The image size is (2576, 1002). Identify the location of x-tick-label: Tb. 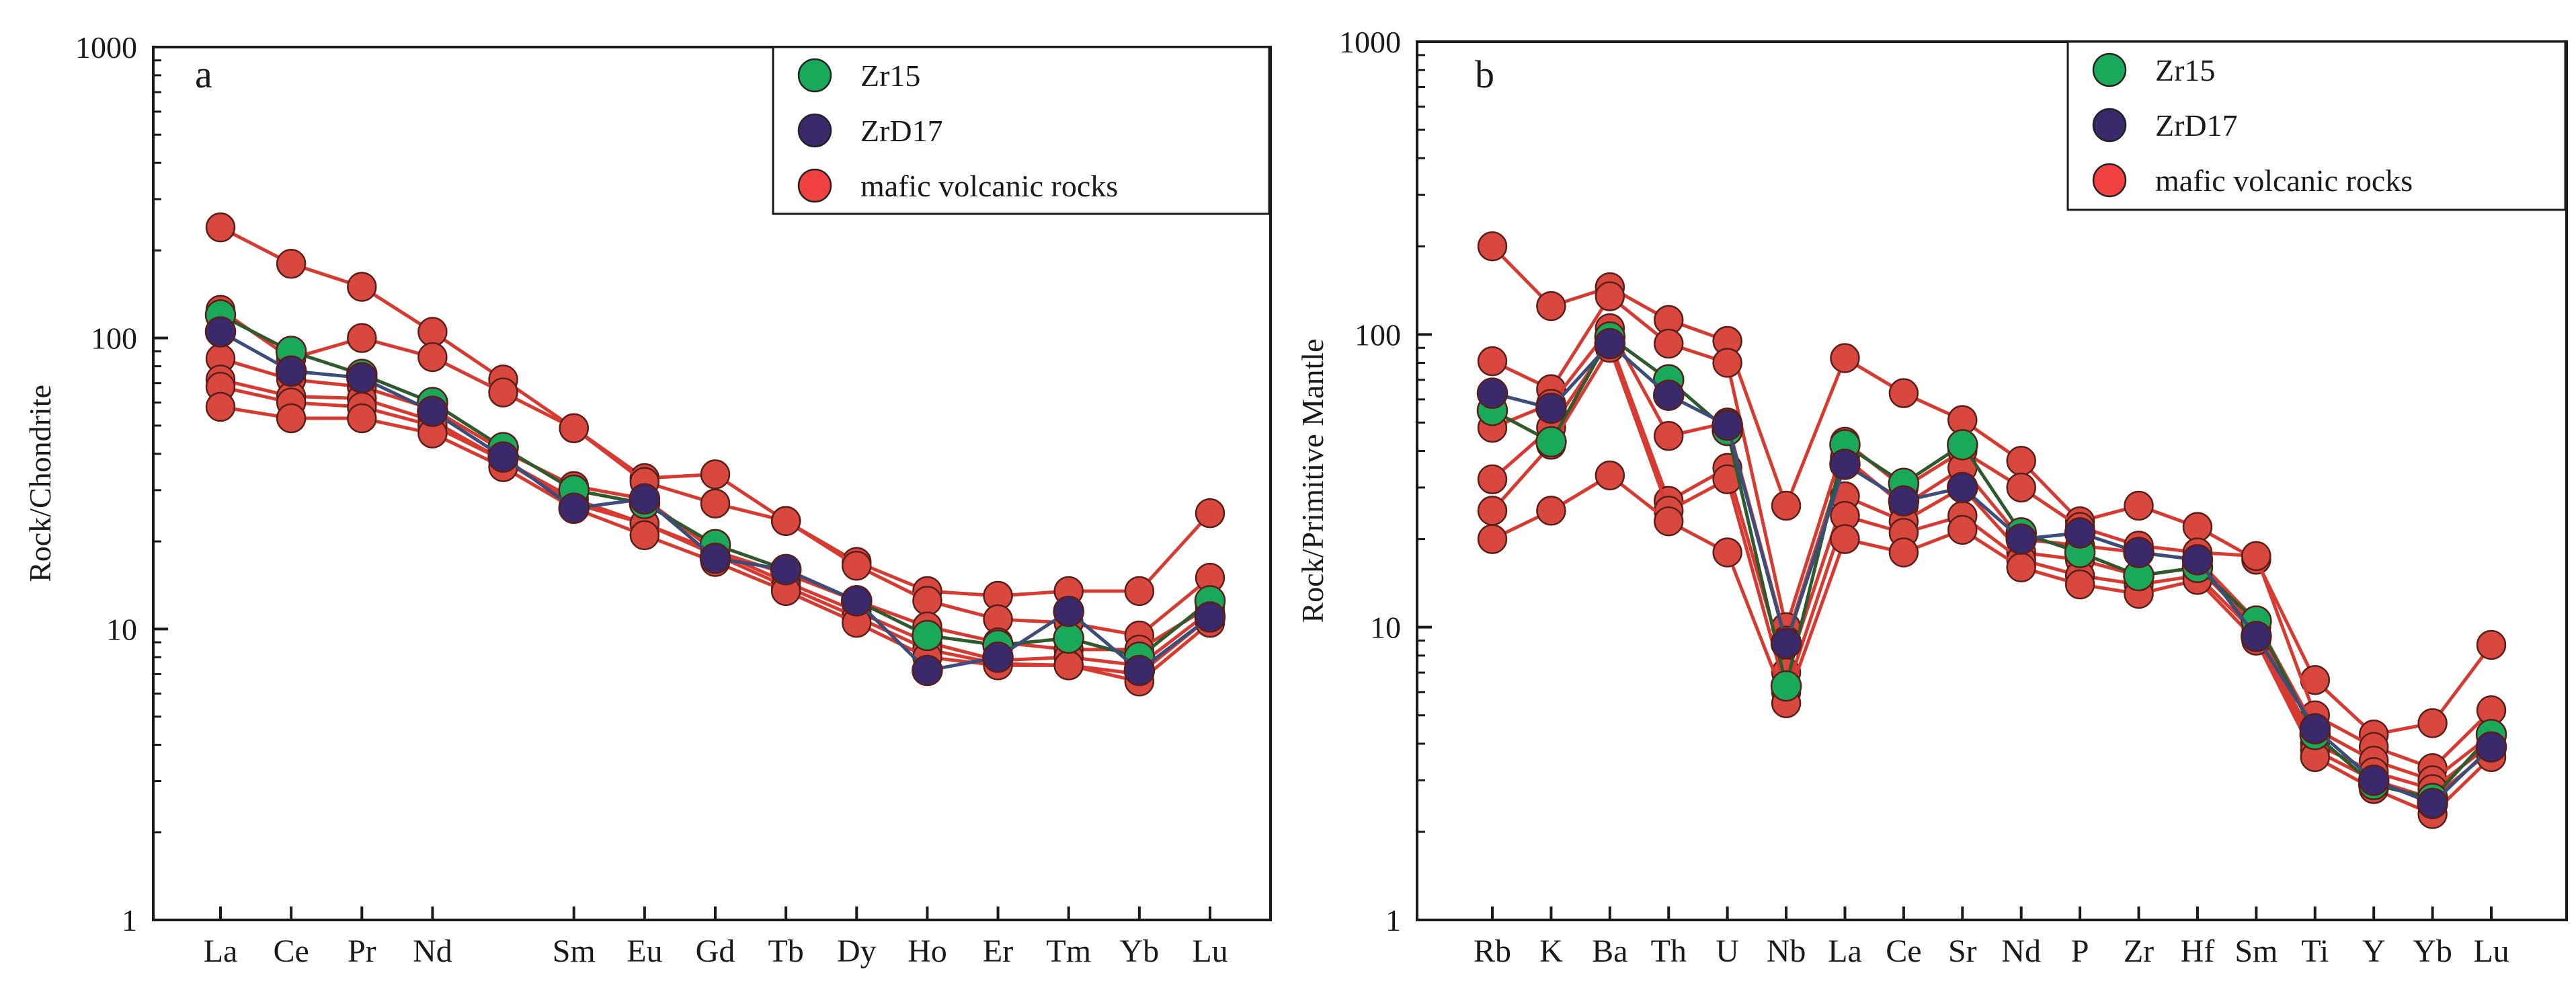
(785, 951).